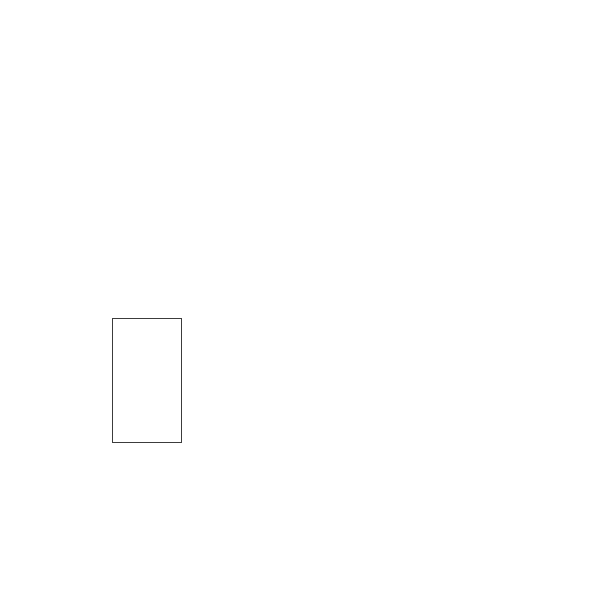 The image size is (600, 600). Describe the element at coordinates (147, 380) in the screenshot. I see `legend` at that location.